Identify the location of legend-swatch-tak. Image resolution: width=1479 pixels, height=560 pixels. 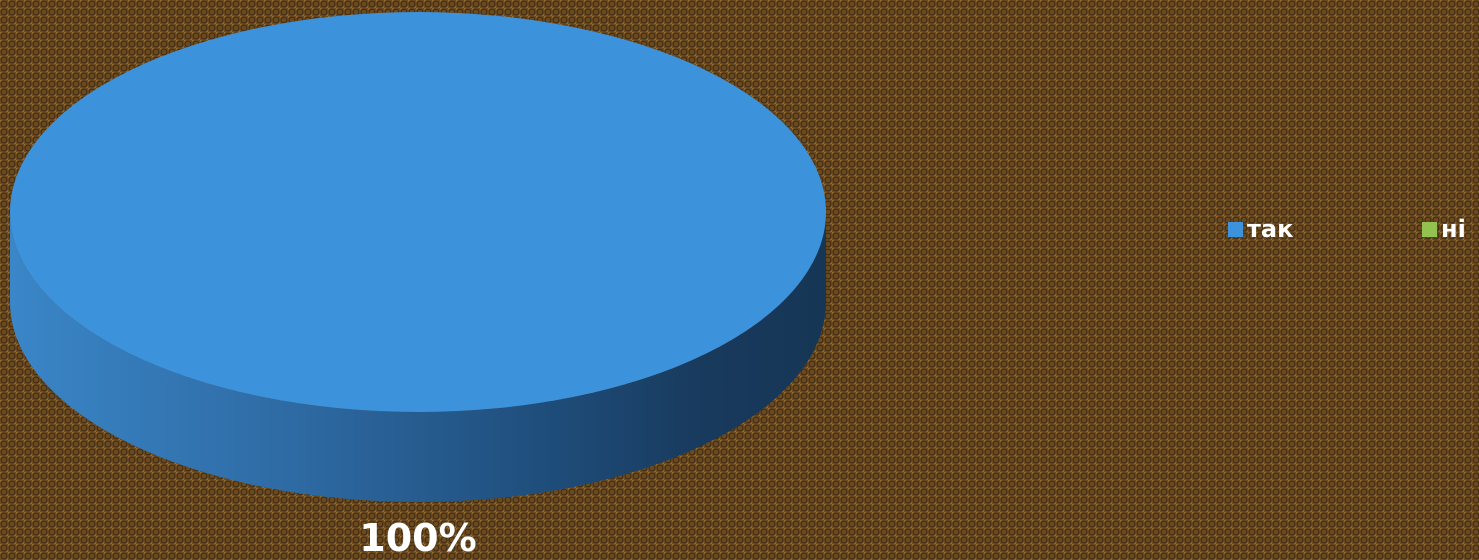
(1235, 229).